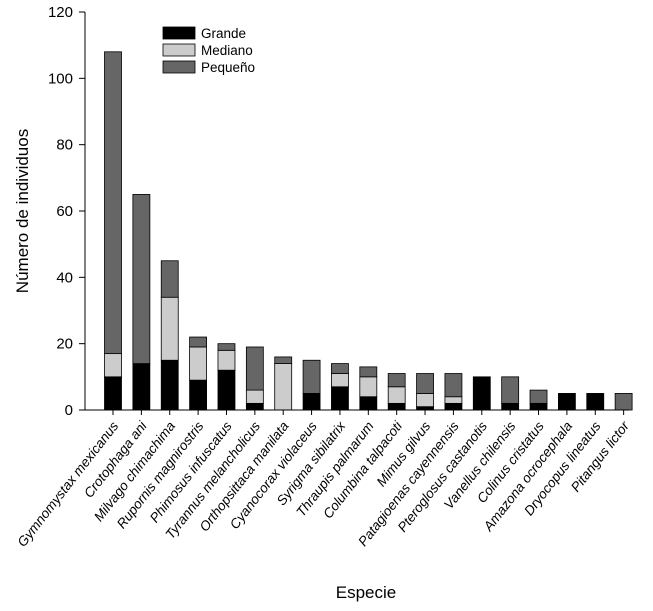 The height and width of the screenshot is (611, 653). Describe the element at coordinates (228, 67) in the screenshot. I see `legend-label: Pequeño` at that location.